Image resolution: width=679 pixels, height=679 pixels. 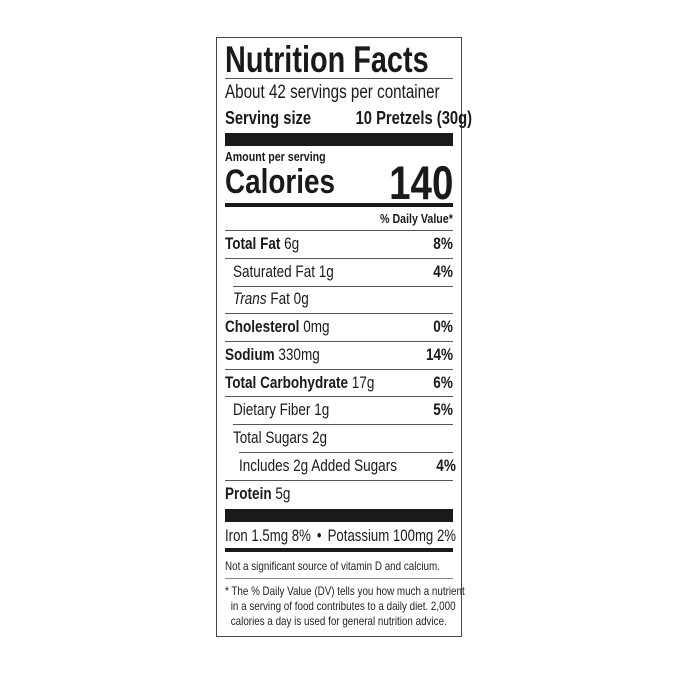 I want to click on calories-row: Calories 140, so click(x=339, y=182).